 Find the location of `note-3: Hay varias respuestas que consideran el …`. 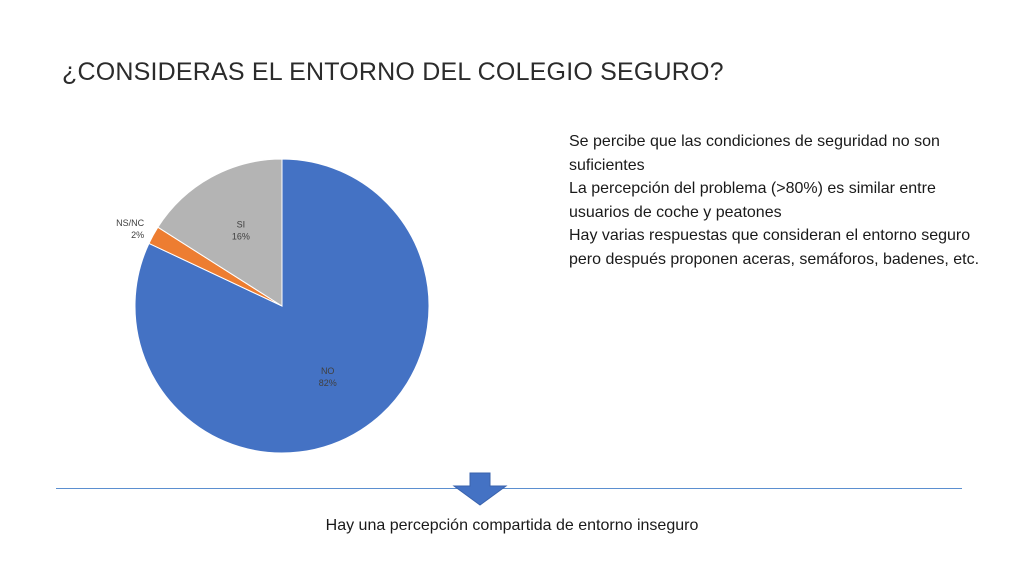

note-3: Hay varias respuestas que consideran el … is located at coordinates (774, 247).